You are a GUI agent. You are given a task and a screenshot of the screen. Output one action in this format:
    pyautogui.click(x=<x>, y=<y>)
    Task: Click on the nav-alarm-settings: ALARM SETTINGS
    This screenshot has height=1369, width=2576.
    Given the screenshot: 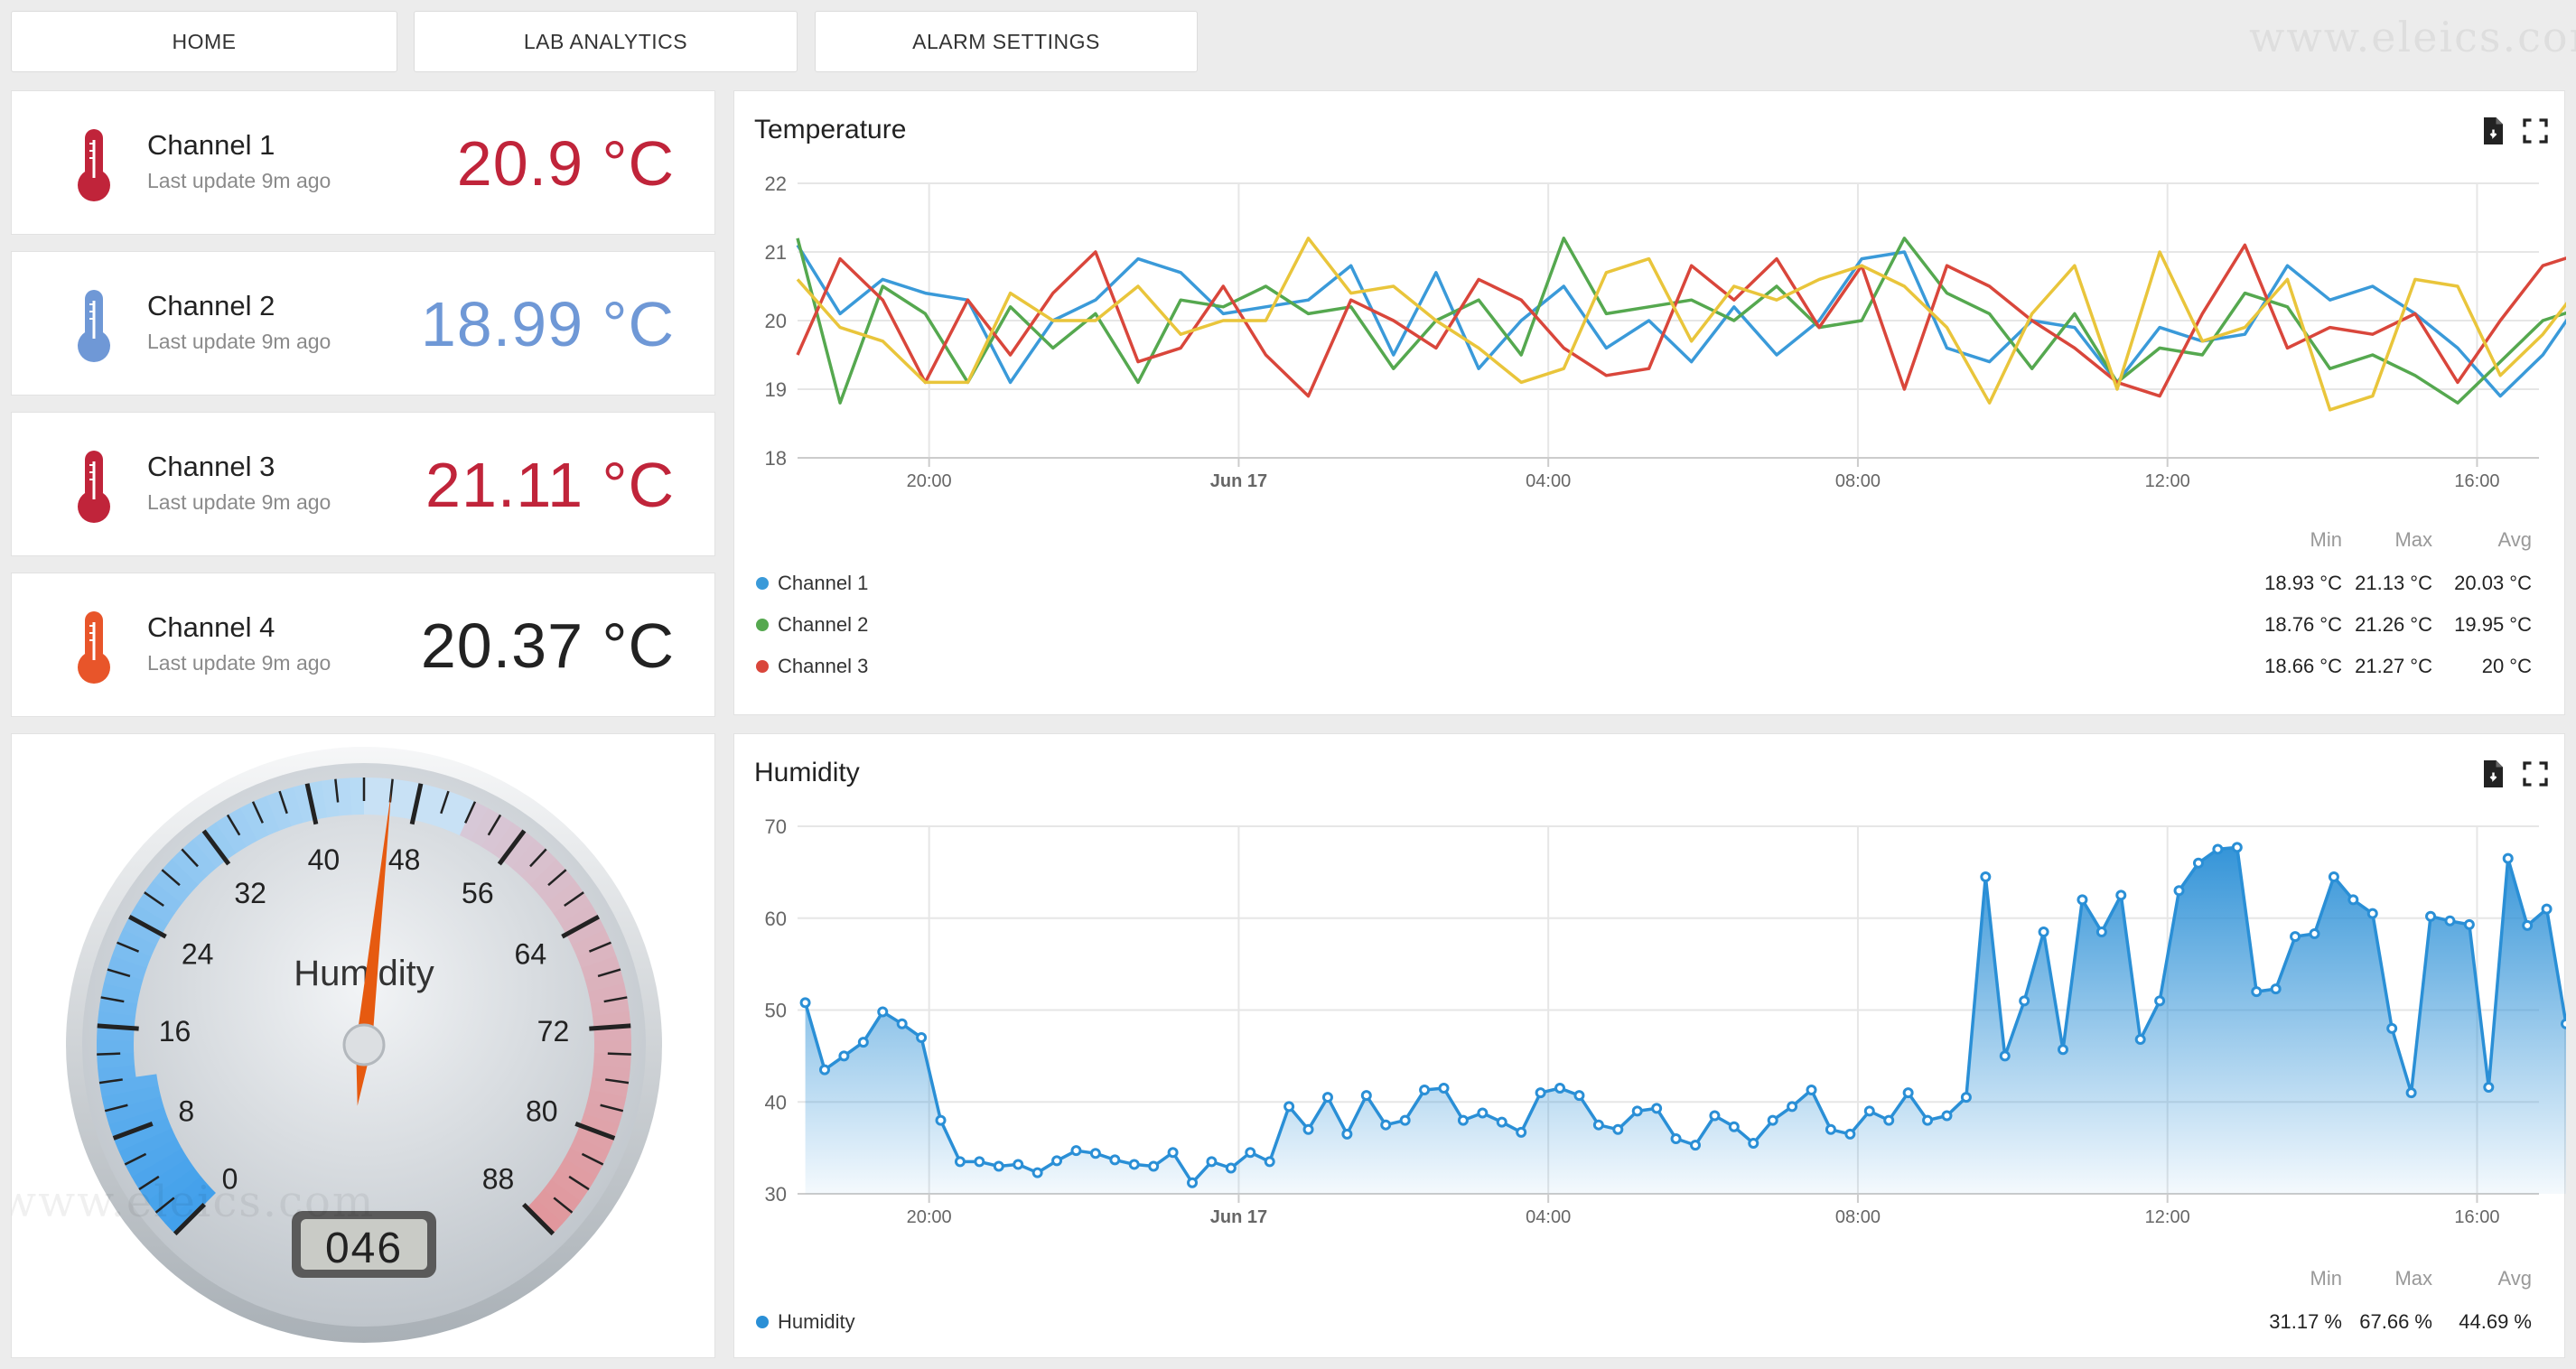 What is the action you would take?
    pyautogui.click(x=1006, y=41)
    